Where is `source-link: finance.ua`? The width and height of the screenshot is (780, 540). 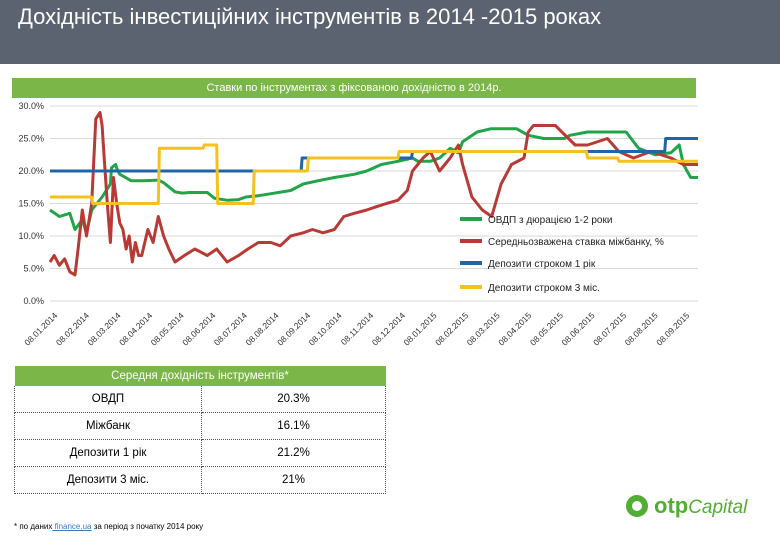 source-link: finance.ua is located at coordinates (72, 526).